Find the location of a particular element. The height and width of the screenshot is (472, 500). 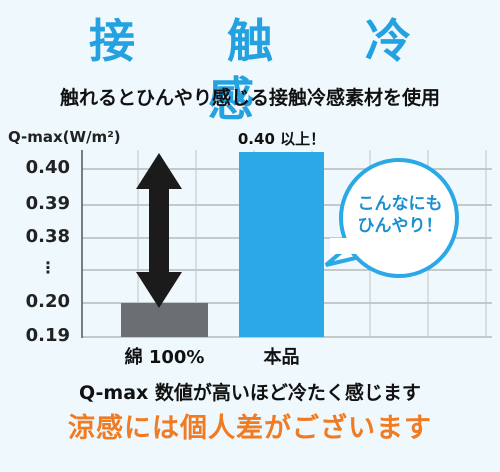

arrow-shaft is located at coordinates (159, 231).